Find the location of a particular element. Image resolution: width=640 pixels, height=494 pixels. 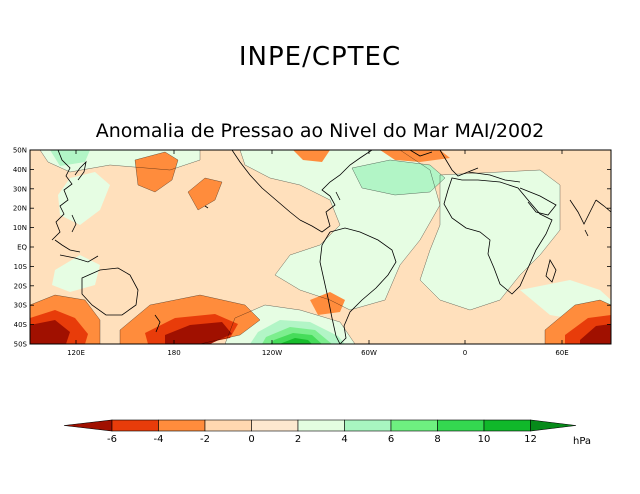

lat-label: 50S is located at coordinates (21, 345).